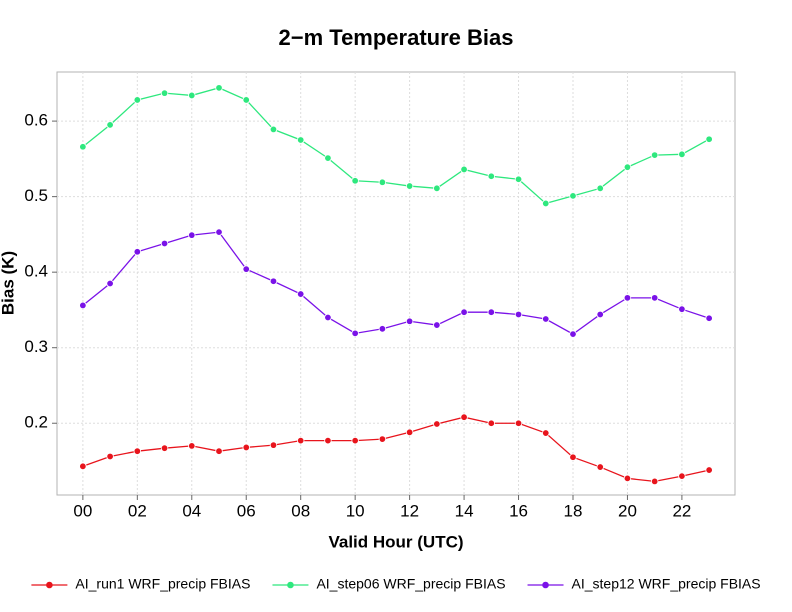 This screenshot has height=612, width=792. I want to click on legend-label: AI_step06 WRF_precip FBIAS, so click(410, 584).